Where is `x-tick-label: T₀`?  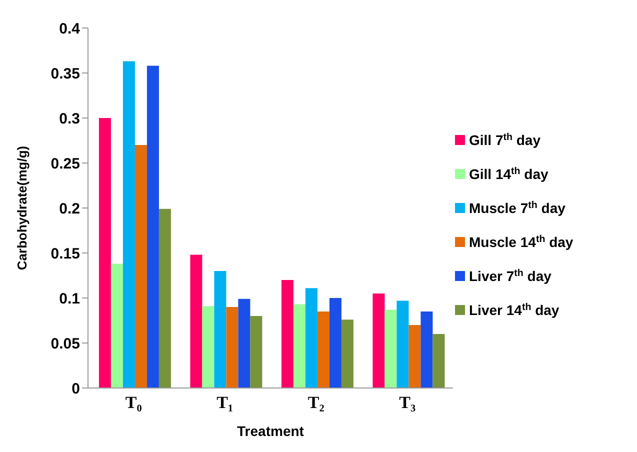
x-tick-label: T₀ is located at coordinates (133, 402).